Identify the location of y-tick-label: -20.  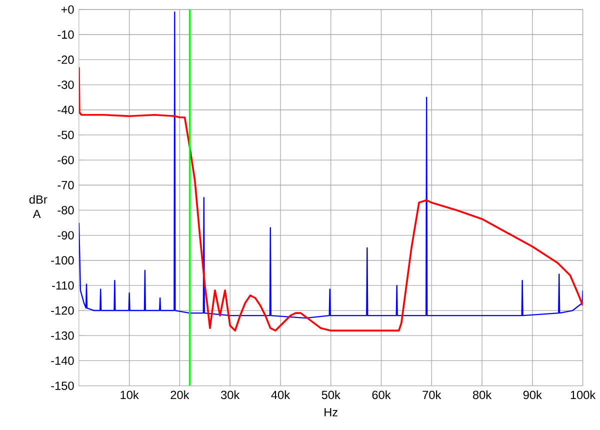
(66, 59).